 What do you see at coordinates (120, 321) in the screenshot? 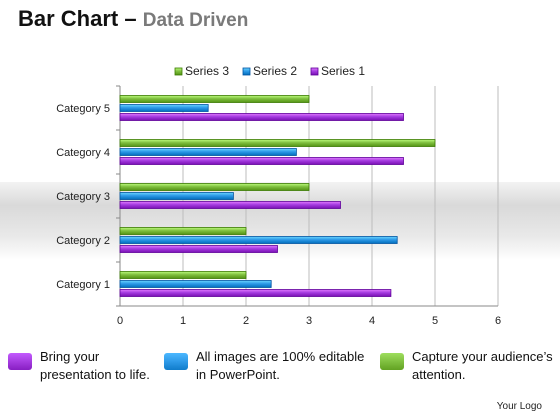
I see `x-tick-label: 0` at bounding box center [120, 321].